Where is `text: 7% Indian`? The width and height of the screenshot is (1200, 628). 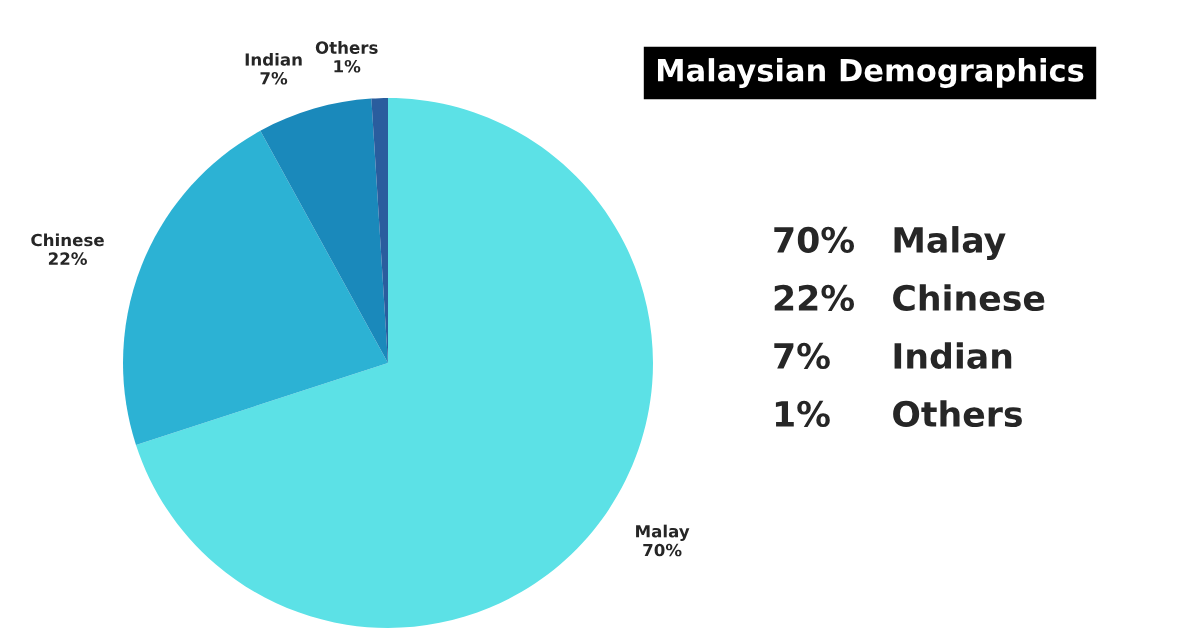 text: 7% Indian is located at coordinates (893, 356).